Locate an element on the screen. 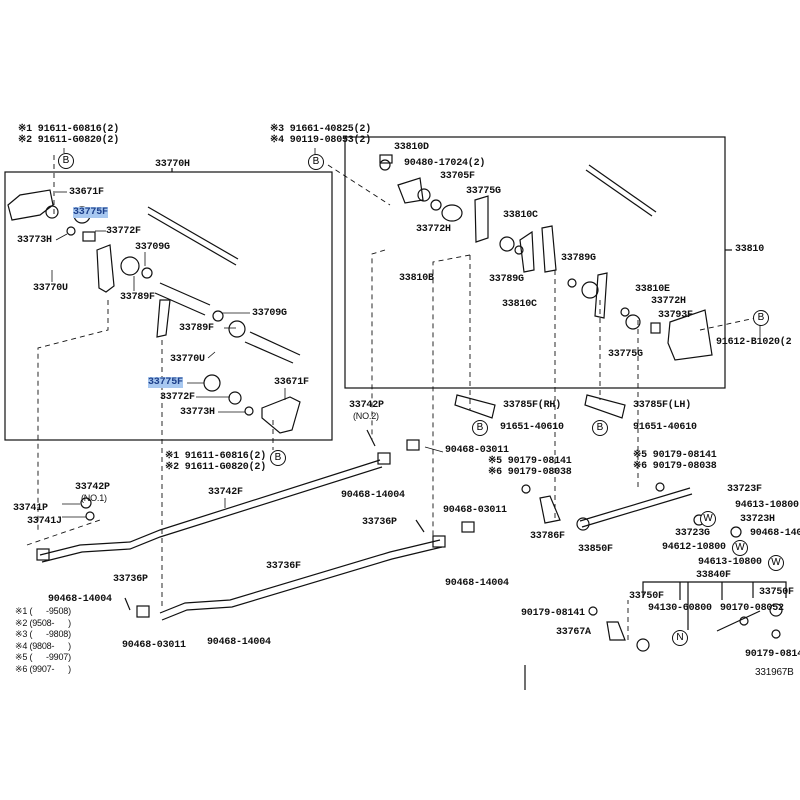 Image resolution: width=800 pixels, height=800 pixels. part-label: 91612-B1020(2 is located at coordinates (754, 342).